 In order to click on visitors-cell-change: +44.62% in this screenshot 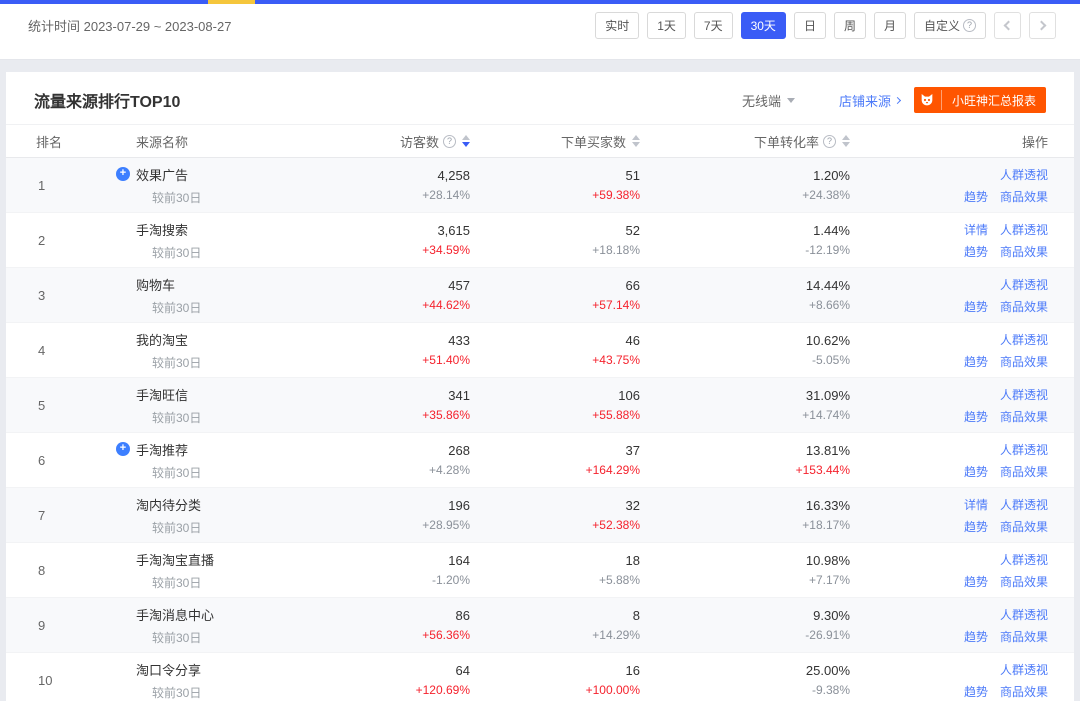, I will do `click(446, 305)`.